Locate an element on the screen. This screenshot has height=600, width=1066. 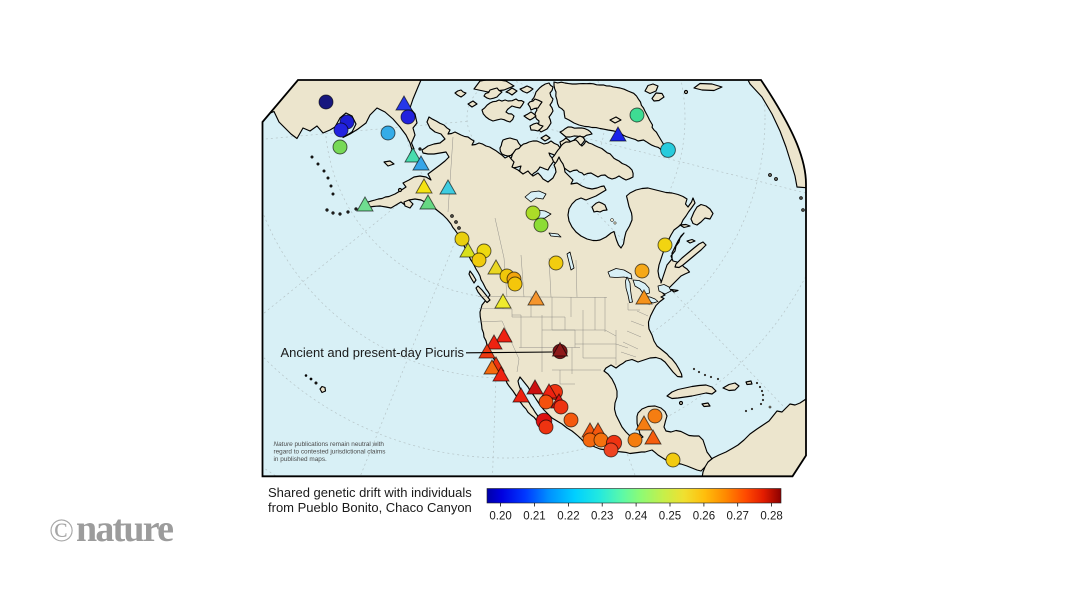
svg-text: 0.28 is located at coordinates (771, 517).